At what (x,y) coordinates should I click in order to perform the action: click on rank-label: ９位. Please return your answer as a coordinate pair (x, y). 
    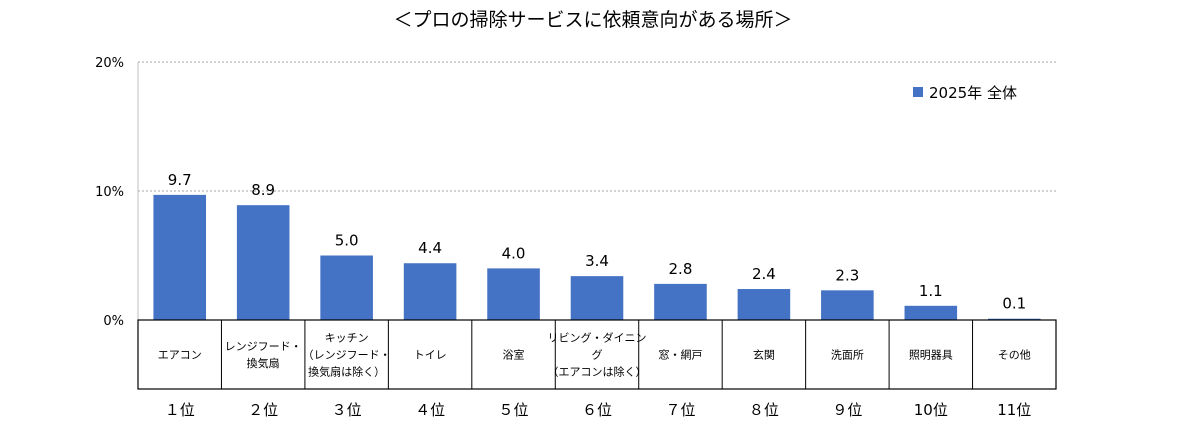
    Looking at the image, I should click on (847, 410).